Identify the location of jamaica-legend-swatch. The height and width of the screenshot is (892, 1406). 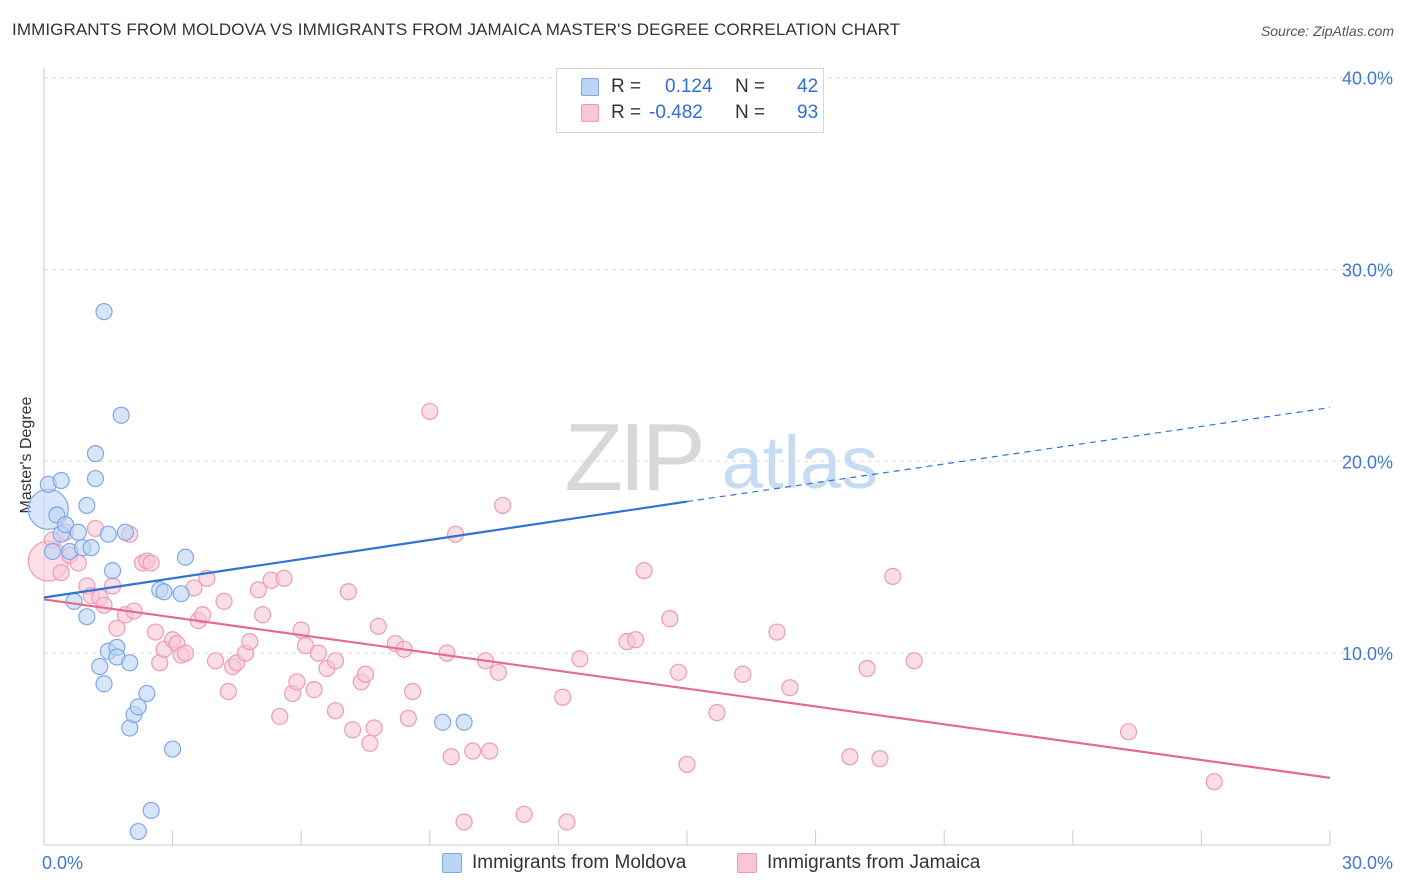
(747, 863).